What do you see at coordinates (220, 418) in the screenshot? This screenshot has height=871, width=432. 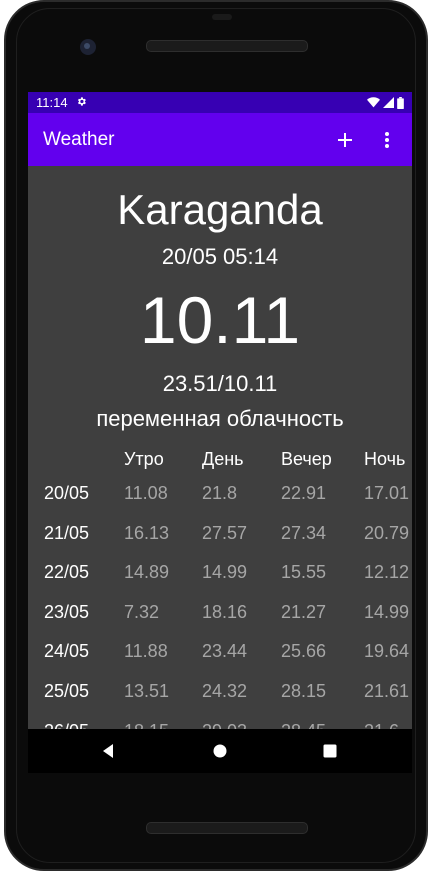 I see `weather-description: переменная облачность` at bounding box center [220, 418].